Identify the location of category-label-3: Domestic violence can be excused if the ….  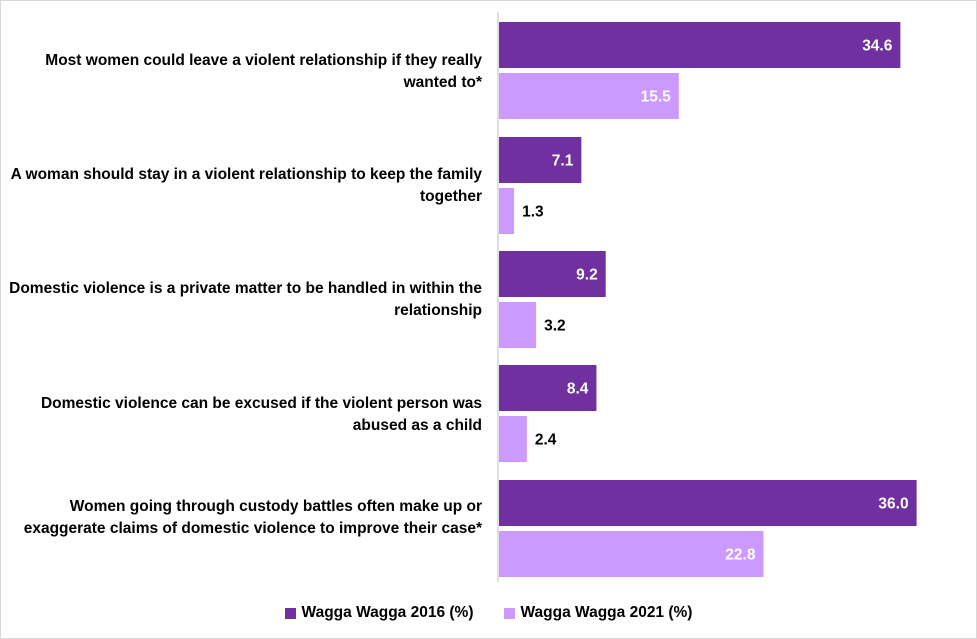
(261, 414).